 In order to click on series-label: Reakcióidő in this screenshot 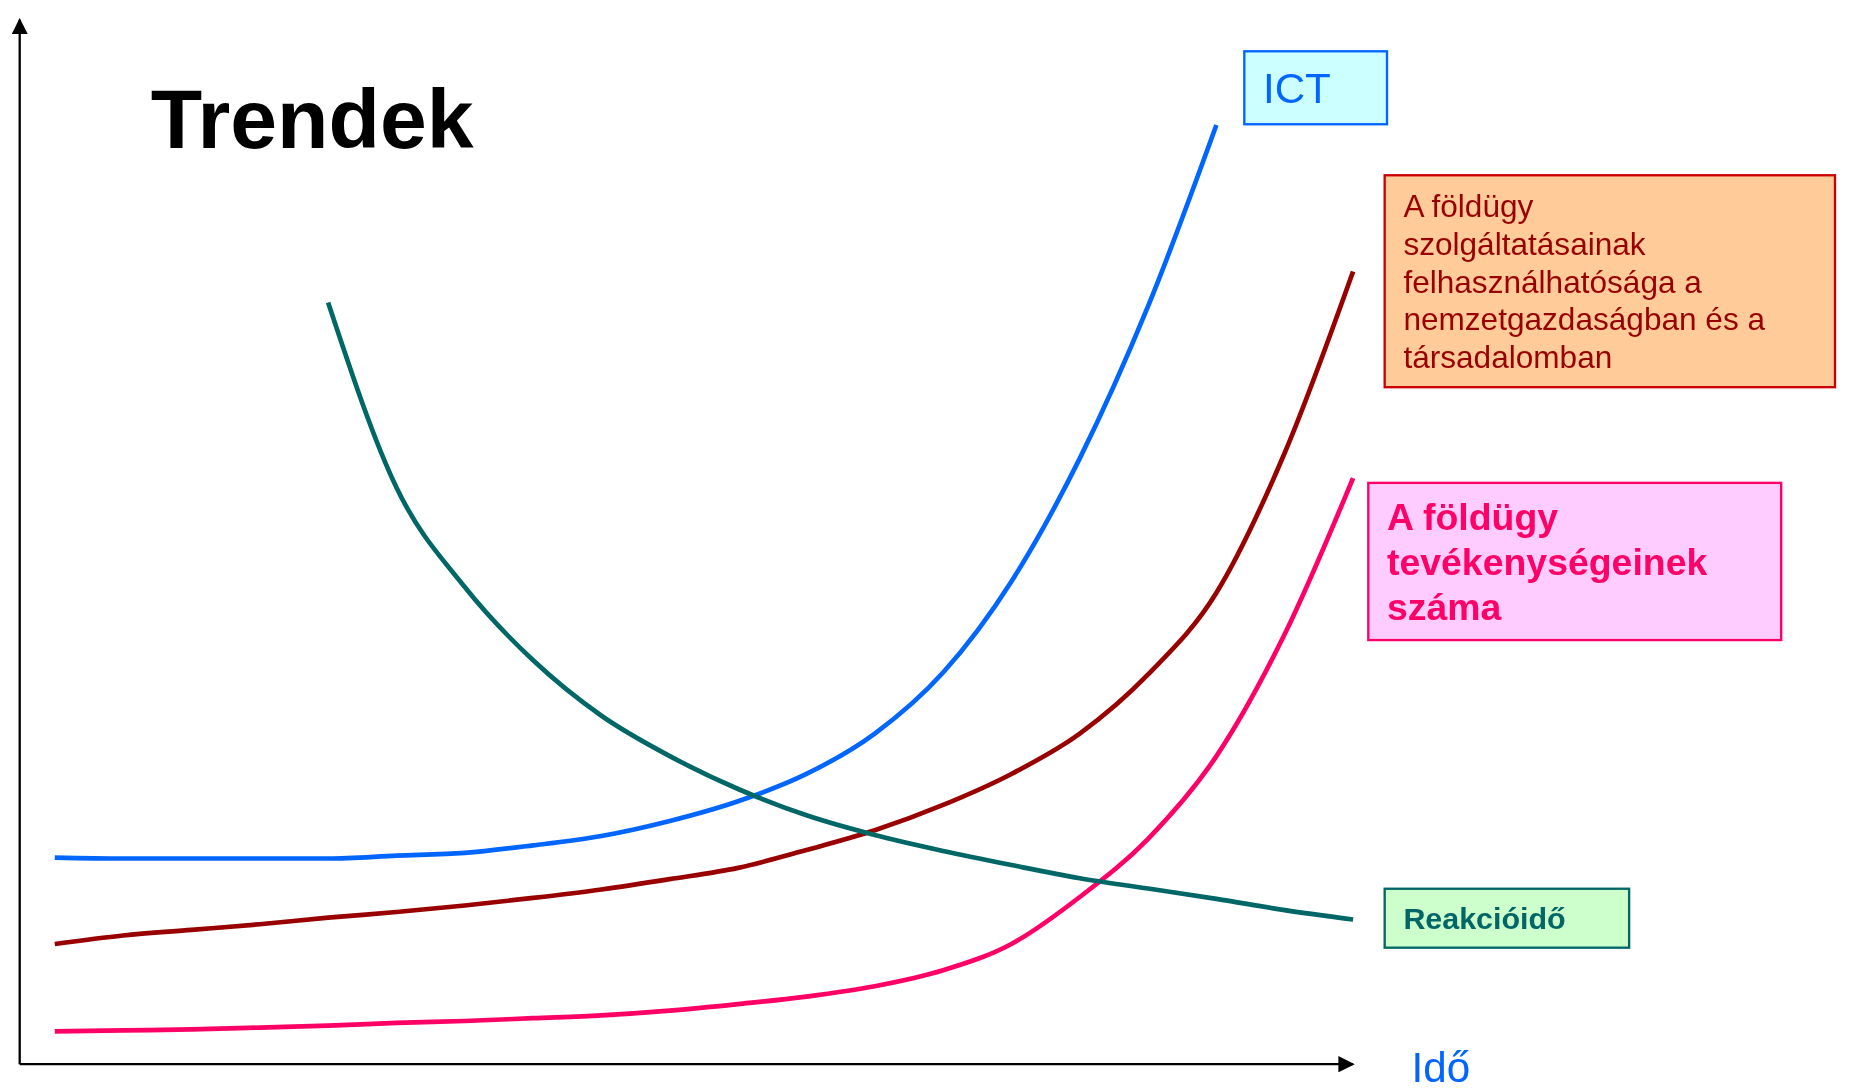, I will do `click(1484, 918)`.